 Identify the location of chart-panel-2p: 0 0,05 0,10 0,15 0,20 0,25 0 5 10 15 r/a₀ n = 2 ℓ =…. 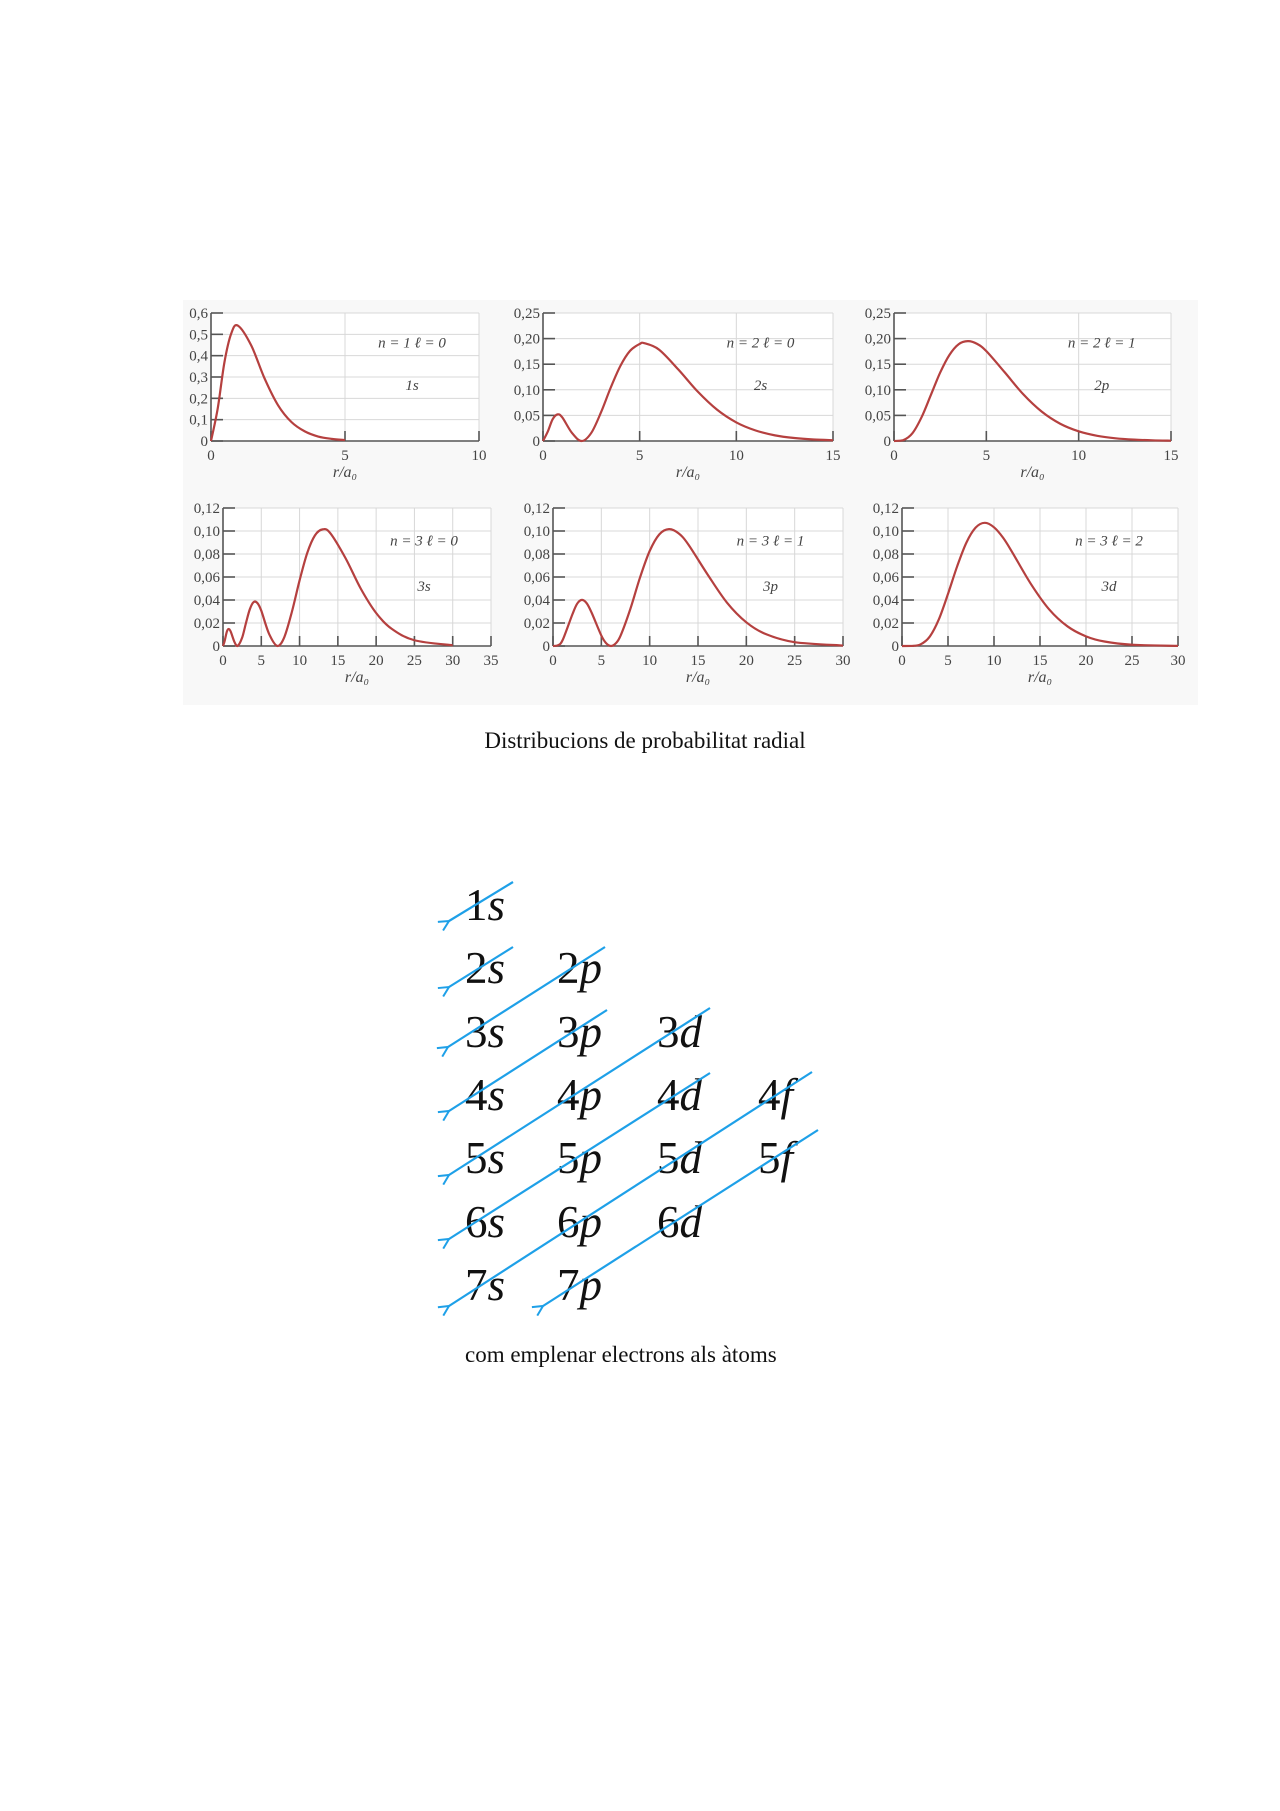
(1022, 393).